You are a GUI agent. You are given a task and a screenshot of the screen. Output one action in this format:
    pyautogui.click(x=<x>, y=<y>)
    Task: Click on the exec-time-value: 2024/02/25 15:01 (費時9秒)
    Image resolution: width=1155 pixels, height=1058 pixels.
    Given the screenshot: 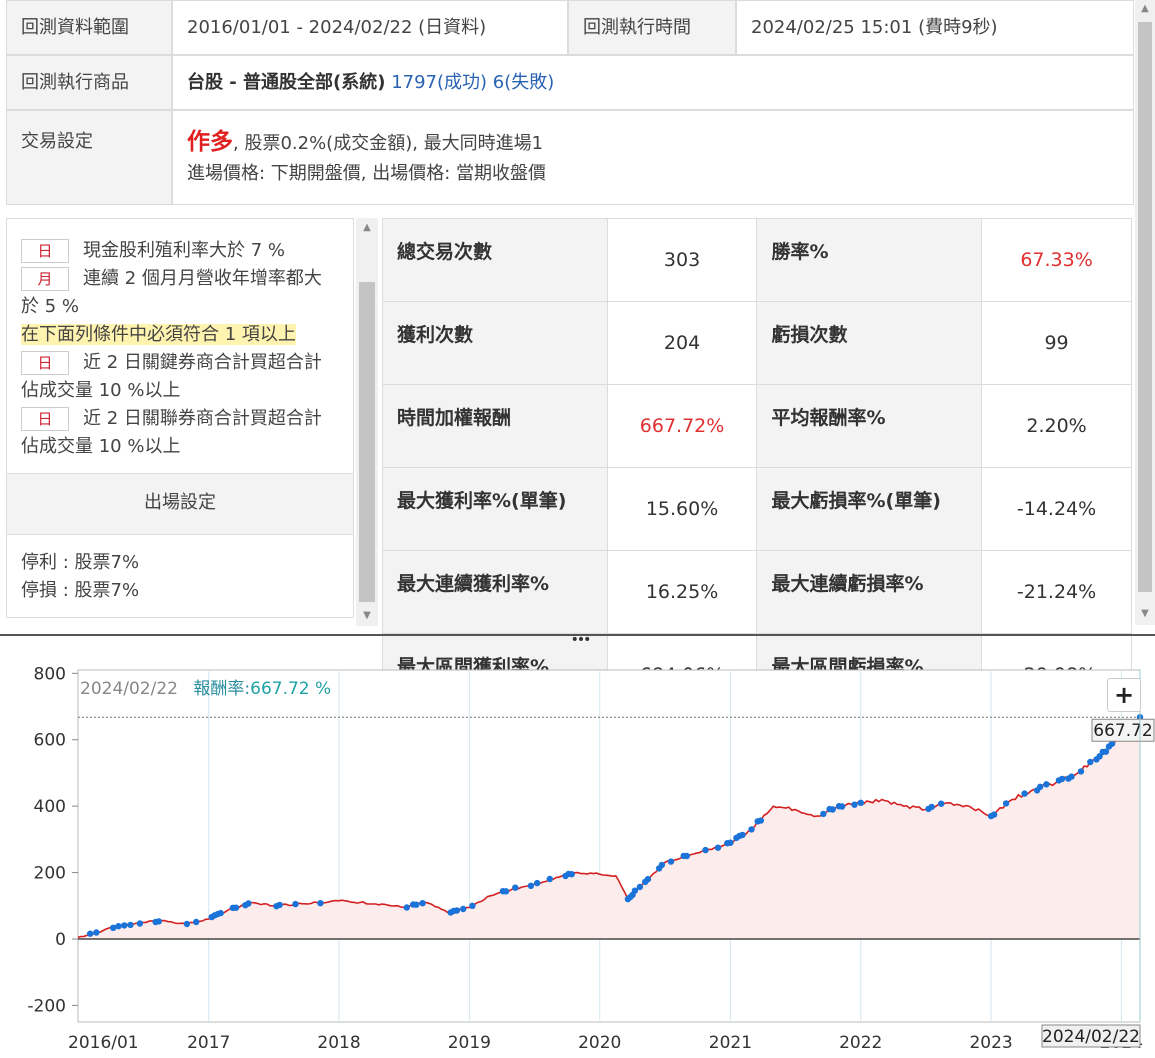 What is the action you would take?
    pyautogui.click(x=935, y=27)
    